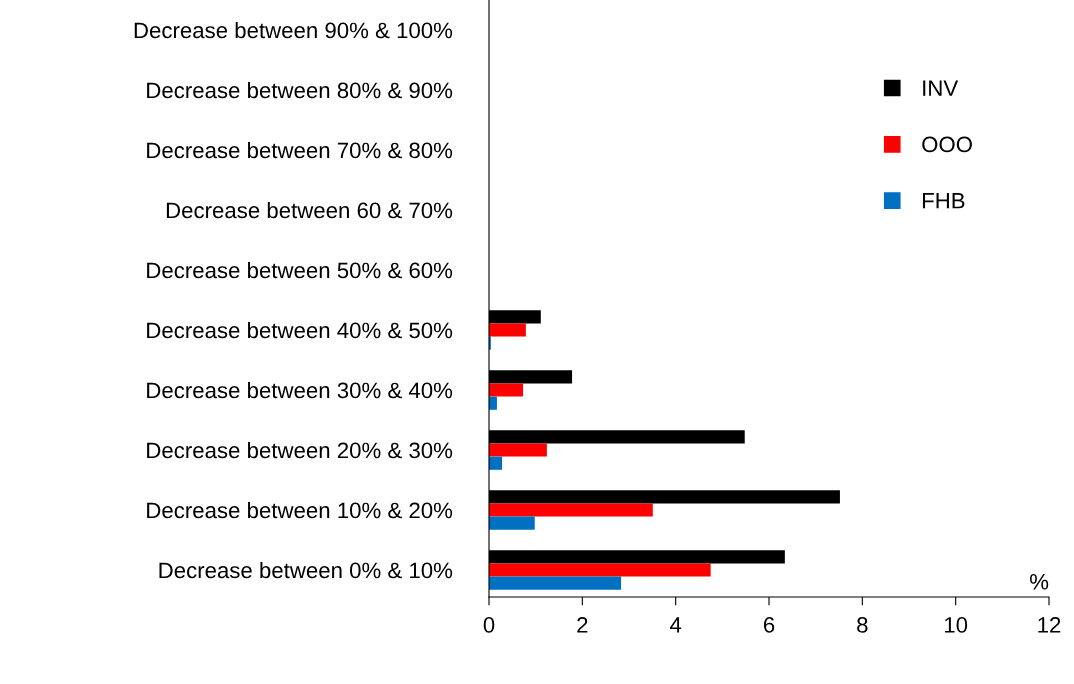  Describe the element at coordinates (300, 510) in the screenshot. I see `y-tick-label: Decrease between 10% & 20%` at that location.